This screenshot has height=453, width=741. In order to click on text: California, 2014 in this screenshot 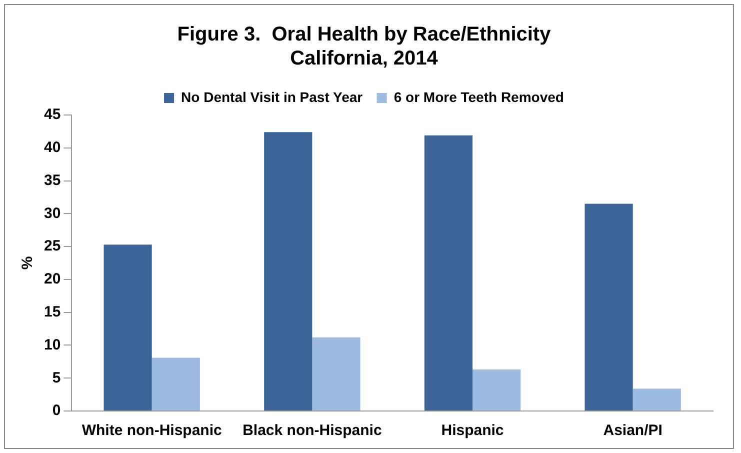, I will do `click(364, 59)`.